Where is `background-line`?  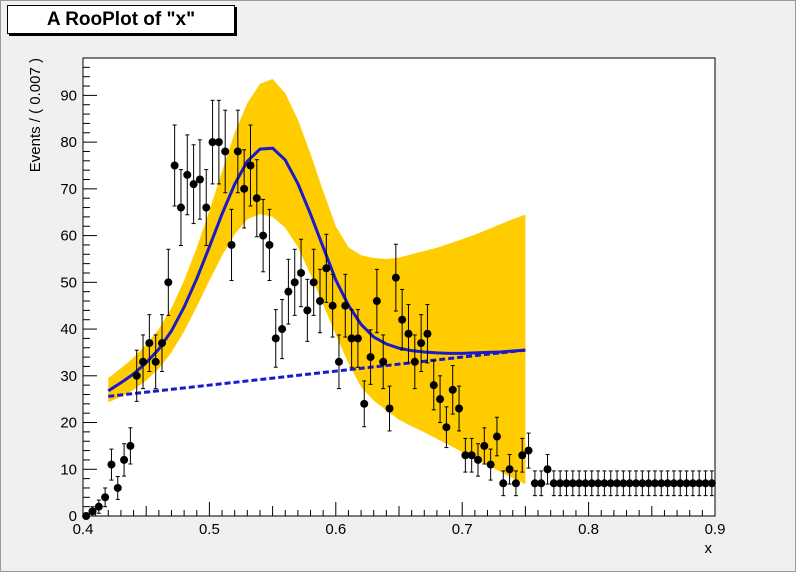
background-line is located at coordinates (317, 373).